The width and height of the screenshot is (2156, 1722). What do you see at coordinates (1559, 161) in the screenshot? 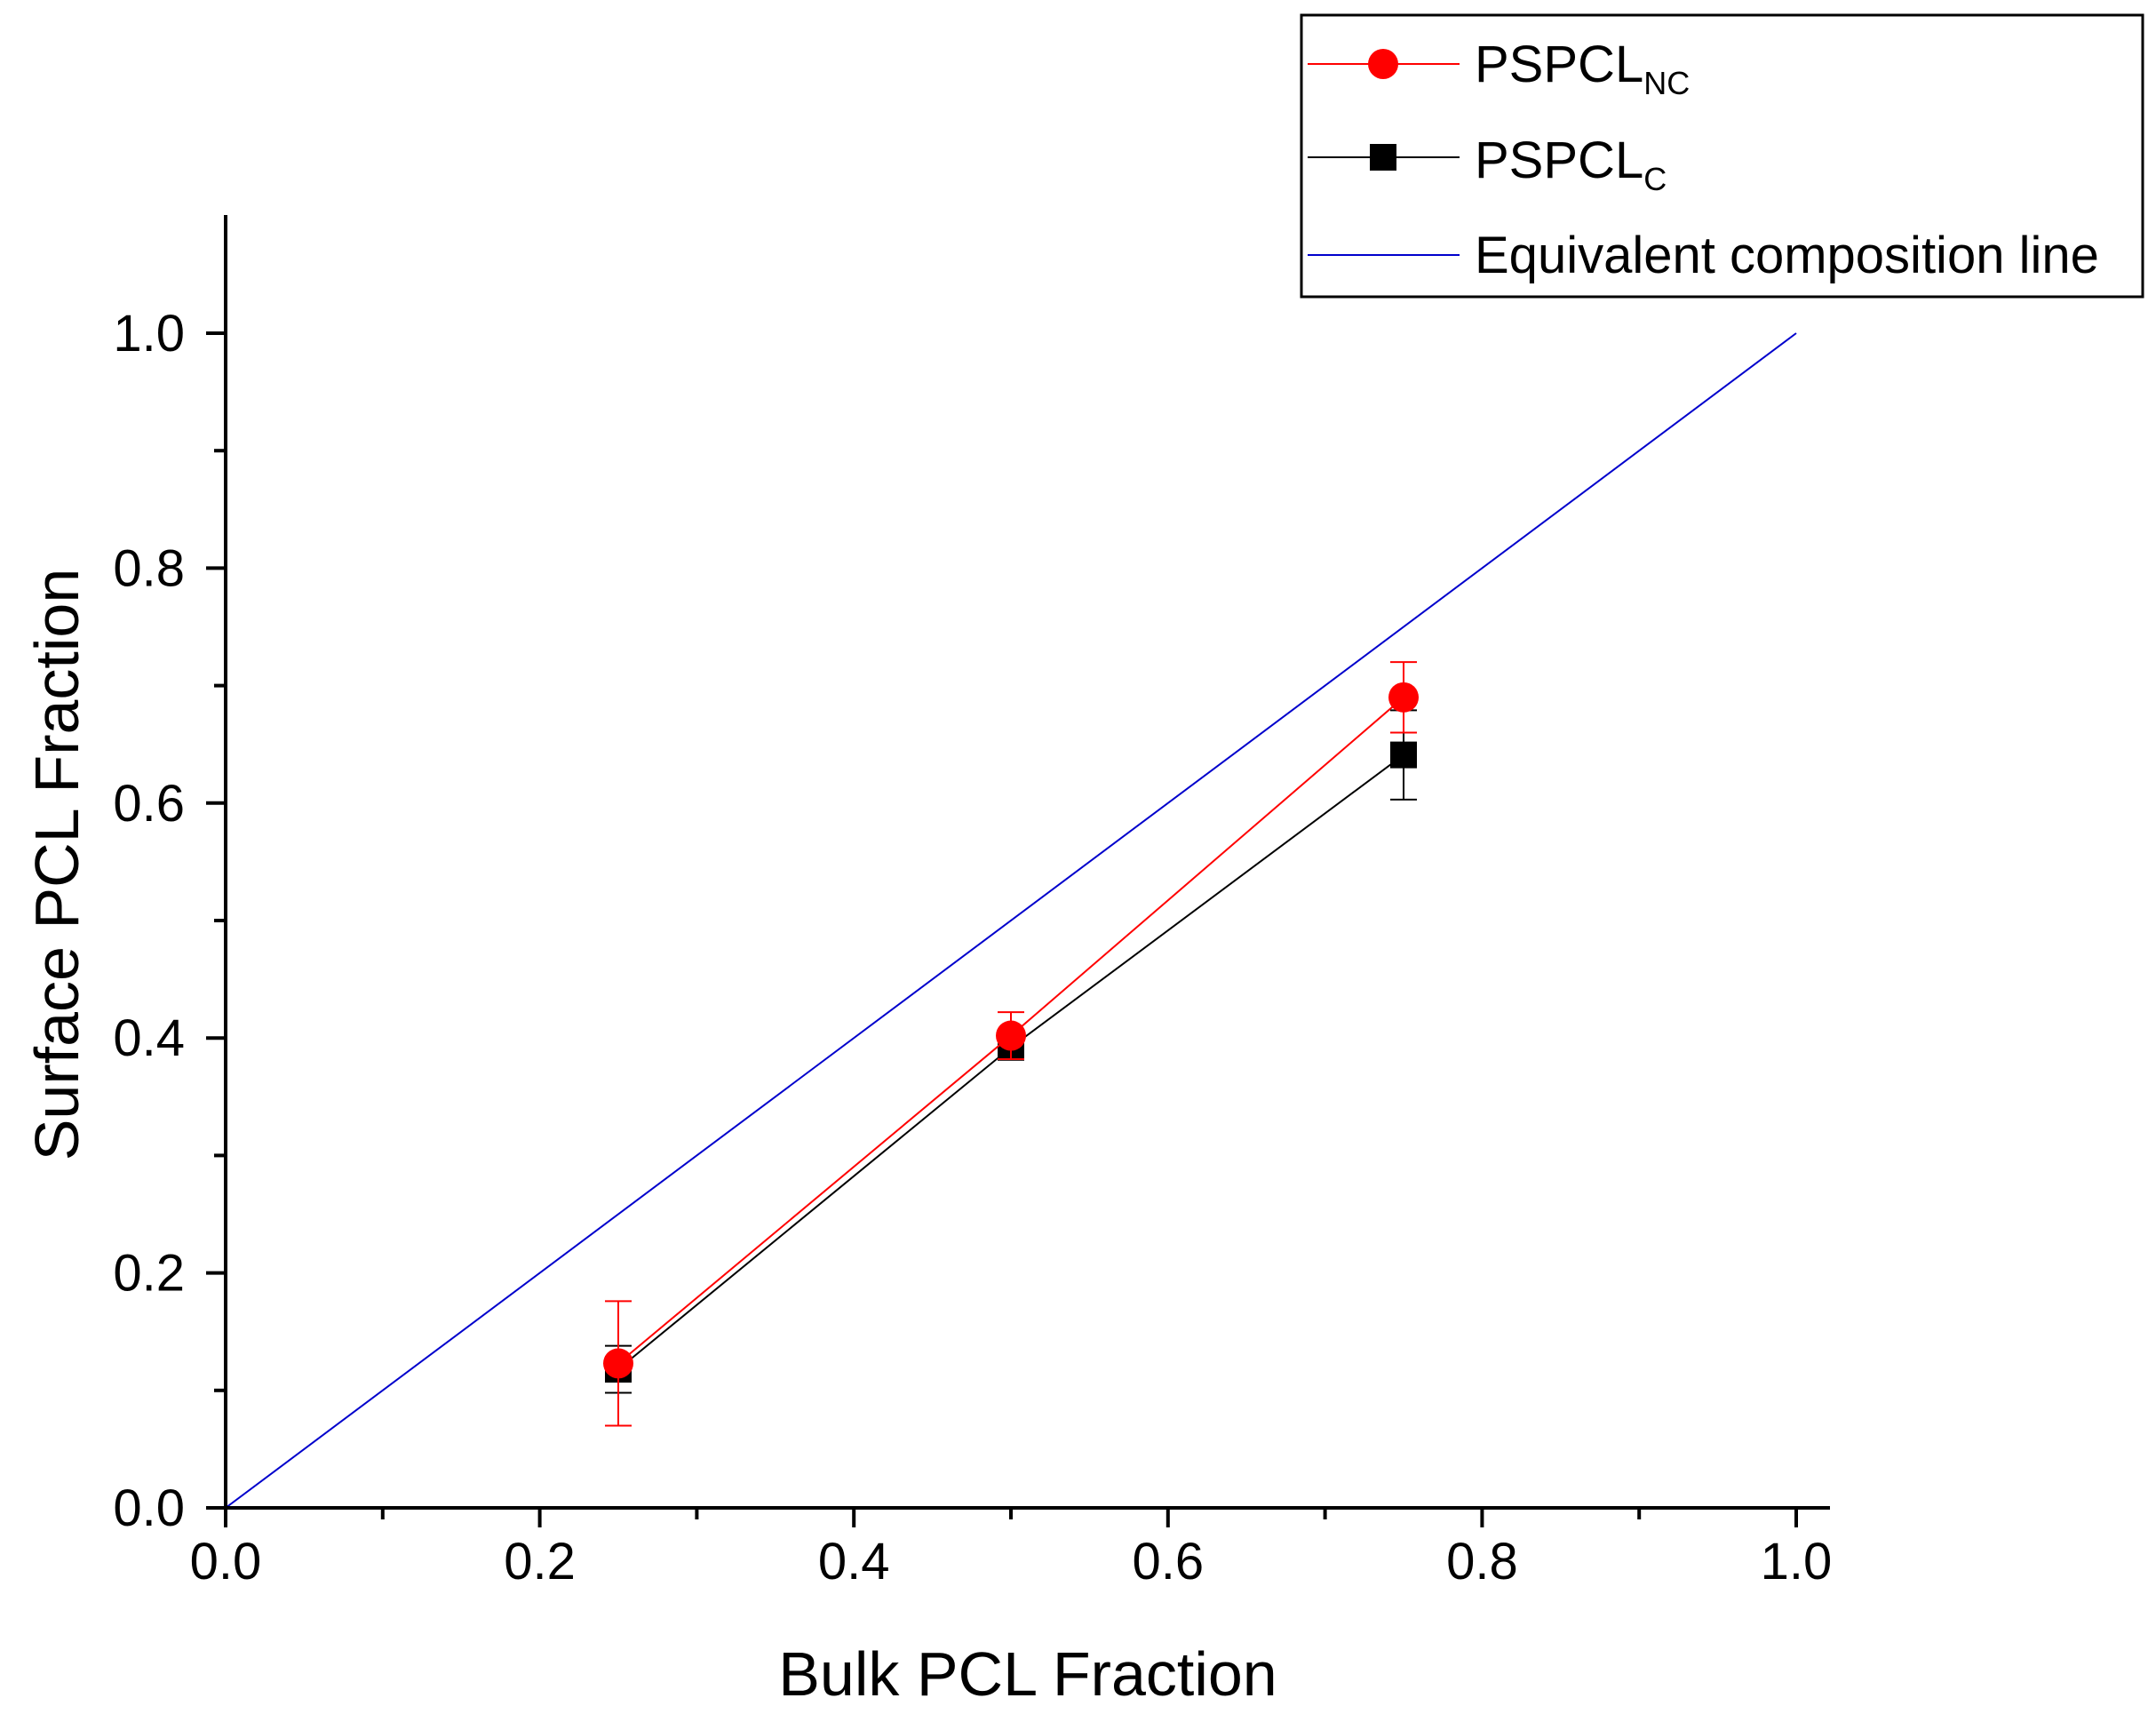
I see `legend-name-c: PSPCL` at bounding box center [1559, 161].